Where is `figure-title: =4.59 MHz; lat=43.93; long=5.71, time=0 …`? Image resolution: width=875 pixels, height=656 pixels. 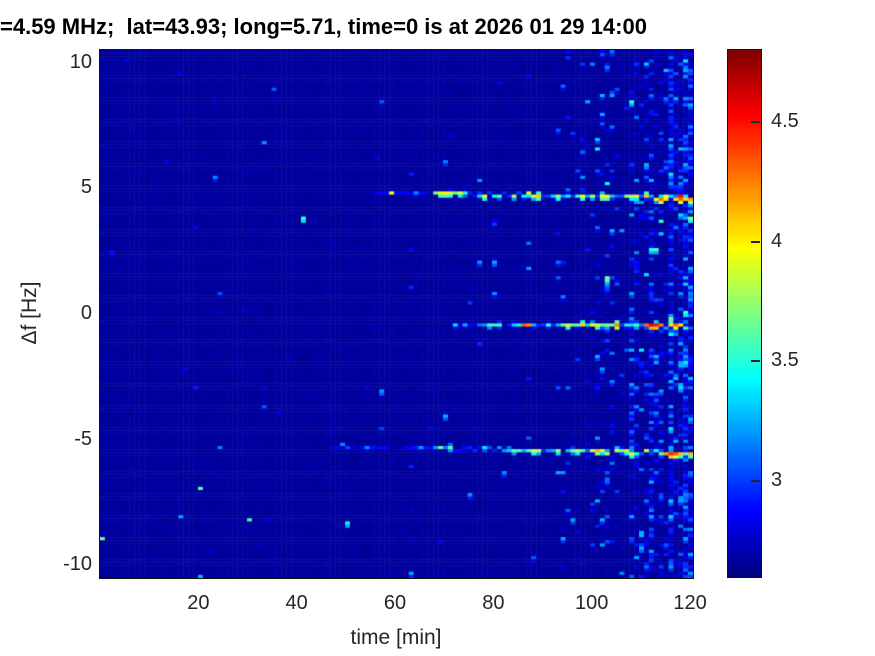
figure-title: =4.59 MHz; lat=43.93; long=5.71, time=0 … is located at coordinates (323, 26).